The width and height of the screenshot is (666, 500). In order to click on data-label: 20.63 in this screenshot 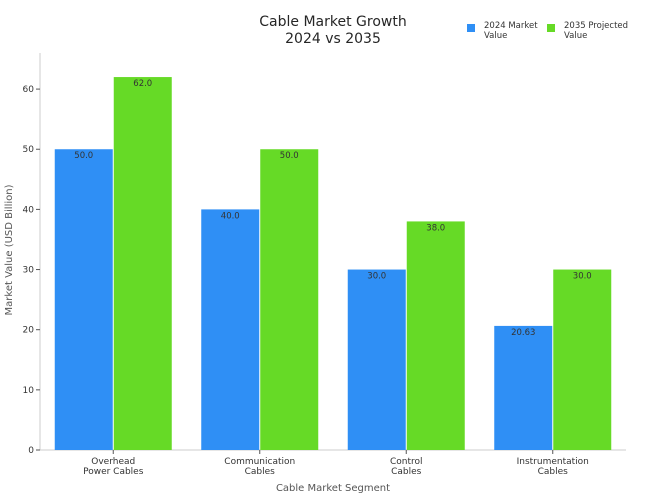, I will do `click(523, 333)`.